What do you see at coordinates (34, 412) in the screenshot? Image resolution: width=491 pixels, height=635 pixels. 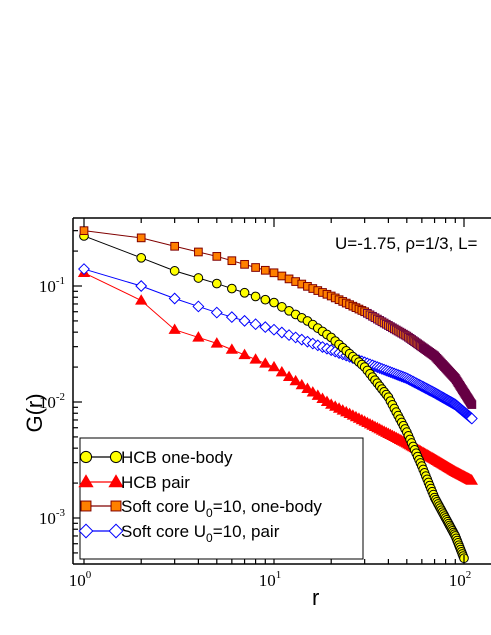 I see `y-axis-label: G(r)` at bounding box center [34, 412].